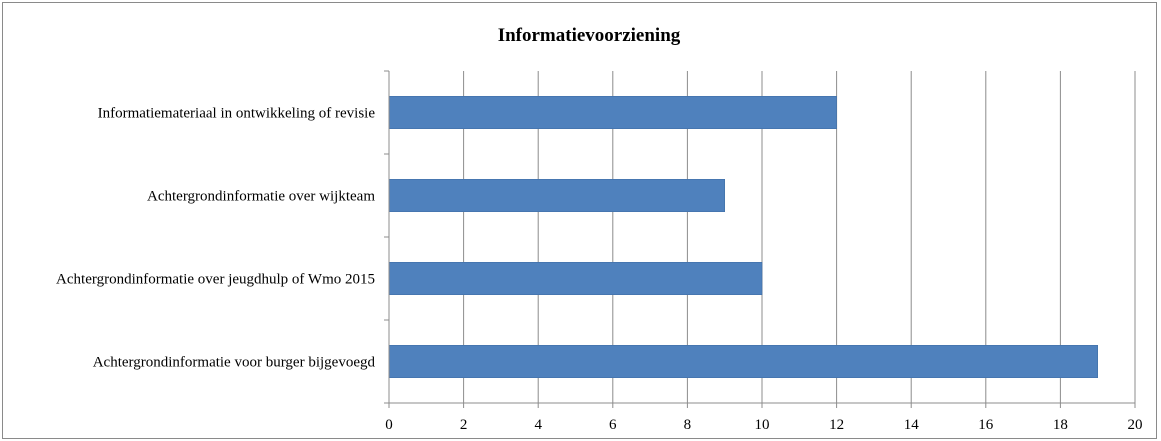 The image size is (1161, 441). What do you see at coordinates (1060, 425) in the screenshot?
I see `x-tick-label: 18` at bounding box center [1060, 425].